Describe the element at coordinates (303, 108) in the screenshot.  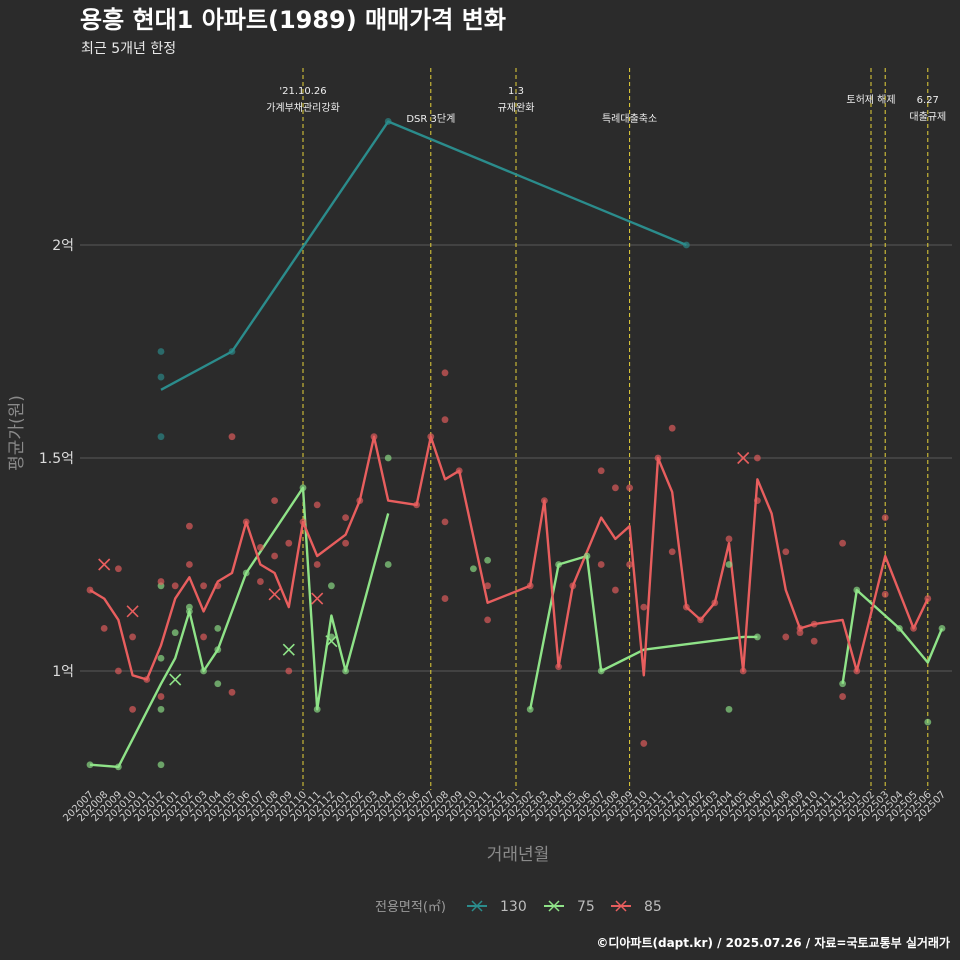
I see `event-label: 가계부채관리강화` at that location.